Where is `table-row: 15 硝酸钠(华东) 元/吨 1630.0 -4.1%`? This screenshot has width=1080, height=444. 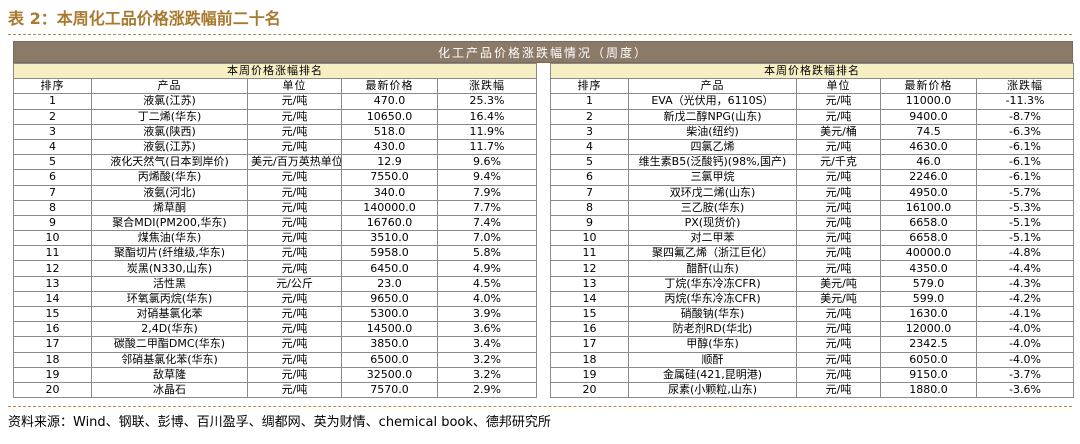
table-row: 15 硝酸钠(华东) 元/吨 1630.0 -4.1% is located at coordinates (812, 314).